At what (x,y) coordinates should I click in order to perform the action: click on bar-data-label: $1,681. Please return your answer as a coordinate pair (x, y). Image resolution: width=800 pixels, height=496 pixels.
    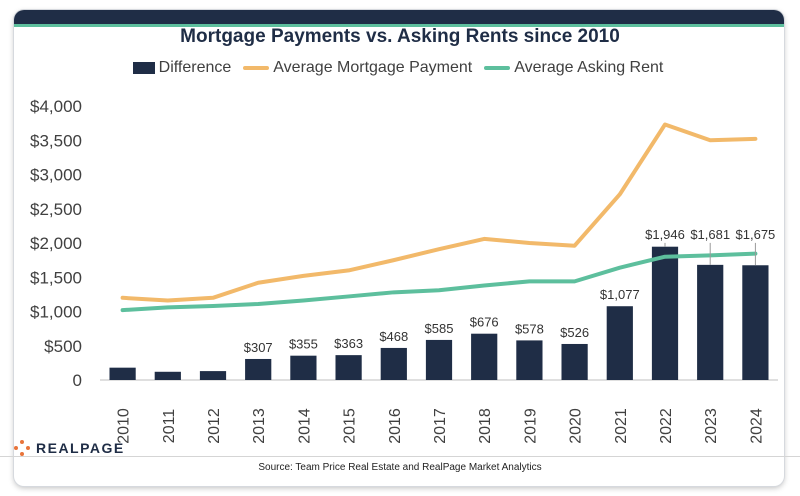
    Looking at the image, I should click on (710, 234).